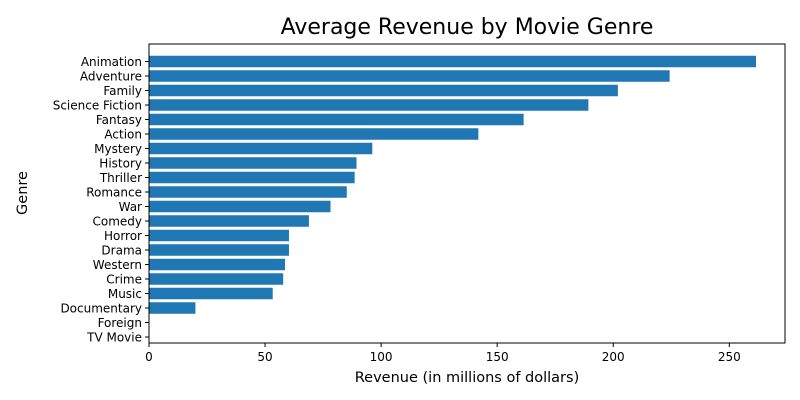 This screenshot has width=800, height=400. I want to click on y-tick-label: Documentary, so click(101, 308).